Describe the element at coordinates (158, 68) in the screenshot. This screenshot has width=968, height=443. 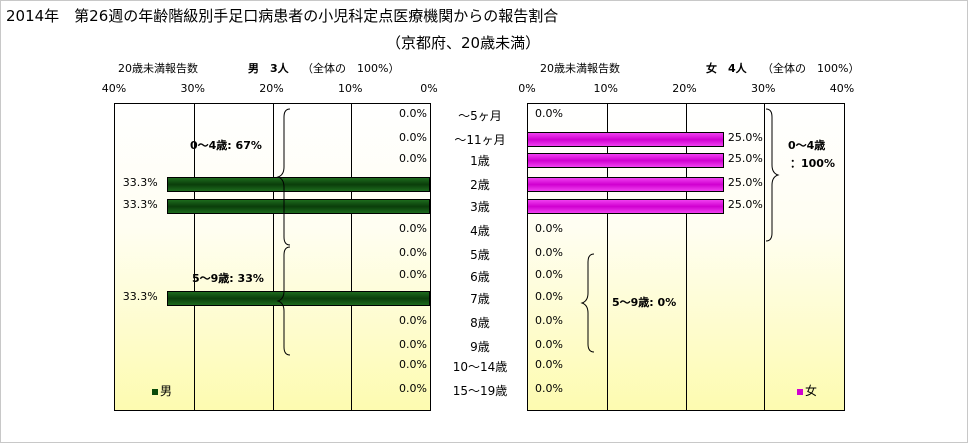
I see `left-header-label: 20歳未満報告数` at that location.